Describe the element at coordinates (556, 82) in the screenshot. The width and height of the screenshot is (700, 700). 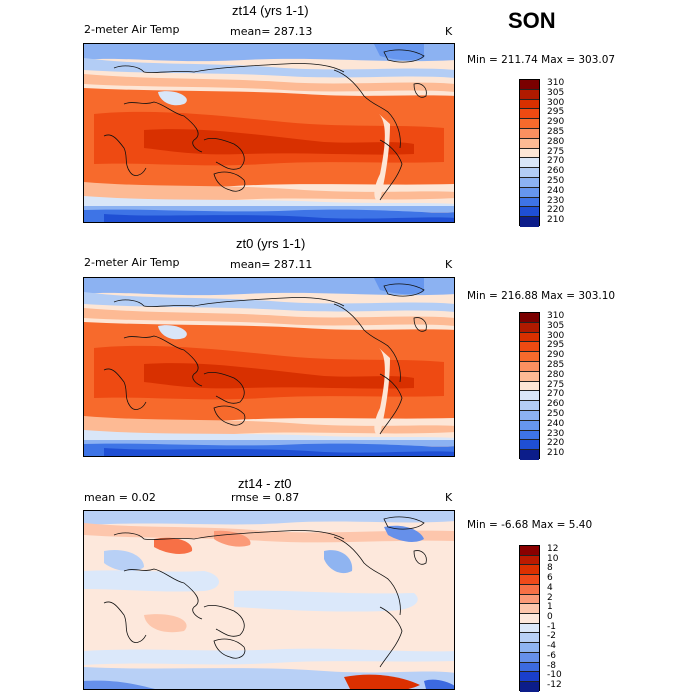
I see `colorbar-tick-label: 310` at that location.